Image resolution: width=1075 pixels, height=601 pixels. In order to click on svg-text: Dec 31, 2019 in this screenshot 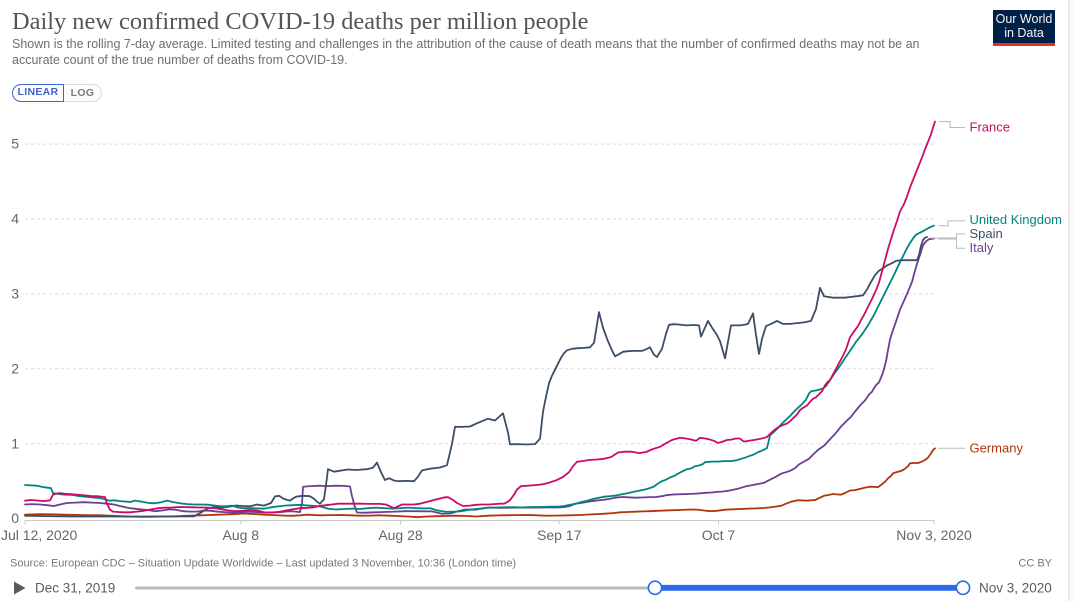, I will do `click(75, 588)`.